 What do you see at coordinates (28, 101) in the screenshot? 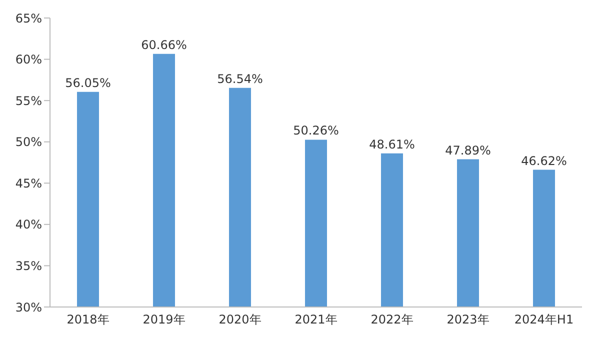
I see `y-tick-label: 55%` at bounding box center [28, 101].